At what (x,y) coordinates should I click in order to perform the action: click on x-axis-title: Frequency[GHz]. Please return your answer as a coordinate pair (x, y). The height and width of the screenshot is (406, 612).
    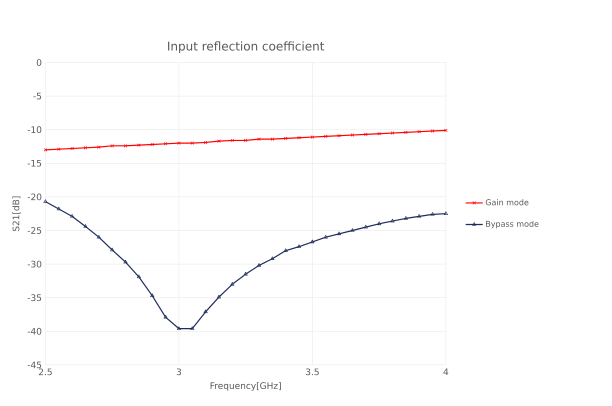
    Looking at the image, I should click on (245, 386).